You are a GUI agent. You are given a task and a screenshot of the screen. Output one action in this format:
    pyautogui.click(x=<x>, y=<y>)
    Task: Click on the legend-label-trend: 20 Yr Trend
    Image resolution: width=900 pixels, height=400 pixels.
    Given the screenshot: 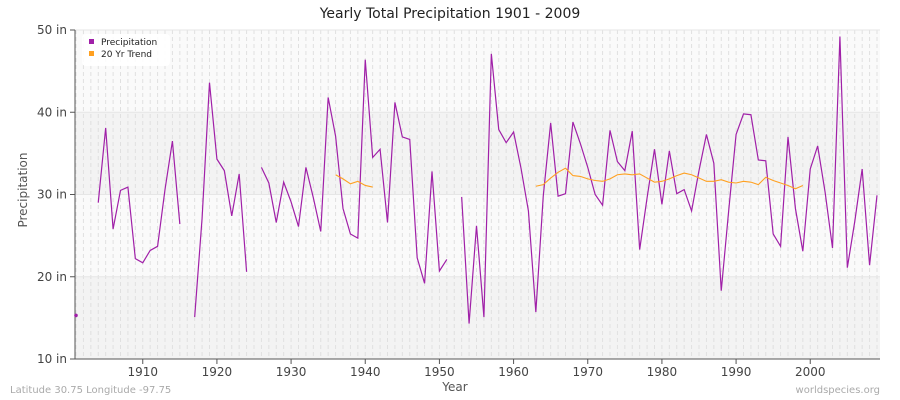 What is the action you would take?
    pyautogui.click(x=126, y=55)
    